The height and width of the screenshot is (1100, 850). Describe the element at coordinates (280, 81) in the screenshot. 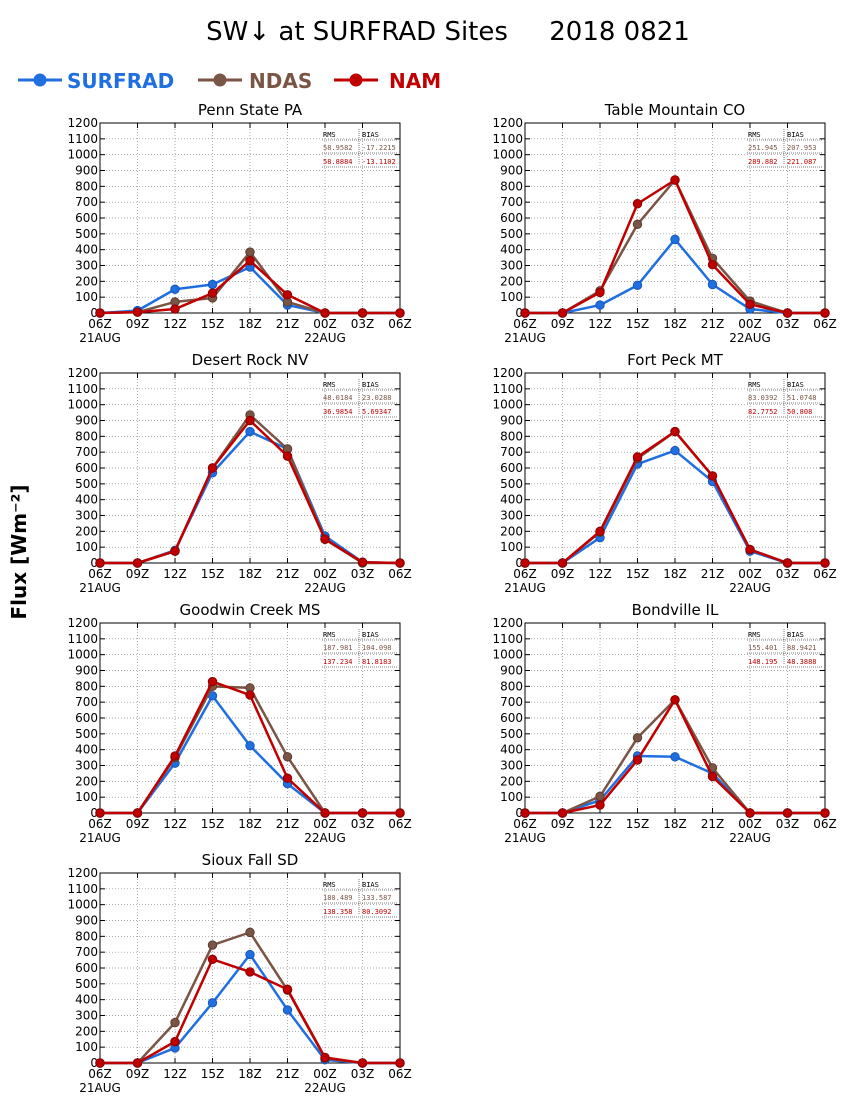

I see `legend-label-ndas: NDAS` at that location.